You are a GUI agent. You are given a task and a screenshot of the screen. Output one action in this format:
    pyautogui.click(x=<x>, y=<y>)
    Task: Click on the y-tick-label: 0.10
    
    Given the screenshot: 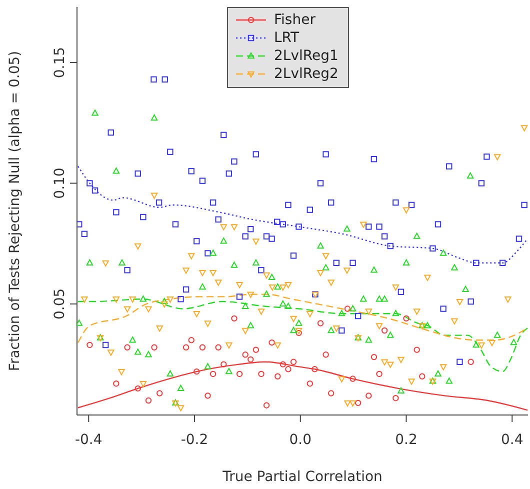 What is the action you would take?
    pyautogui.click(x=60, y=183)
    